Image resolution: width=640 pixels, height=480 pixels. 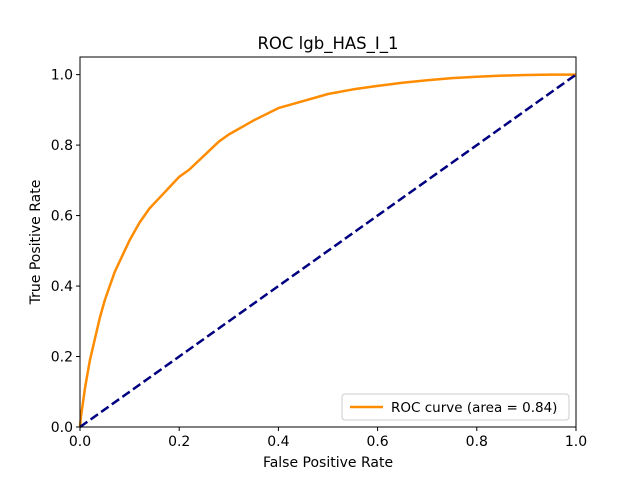 What do you see at coordinates (179, 442) in the screenshot?
I see `x-tick-label: 0.2` at bounding box center [179, 442].